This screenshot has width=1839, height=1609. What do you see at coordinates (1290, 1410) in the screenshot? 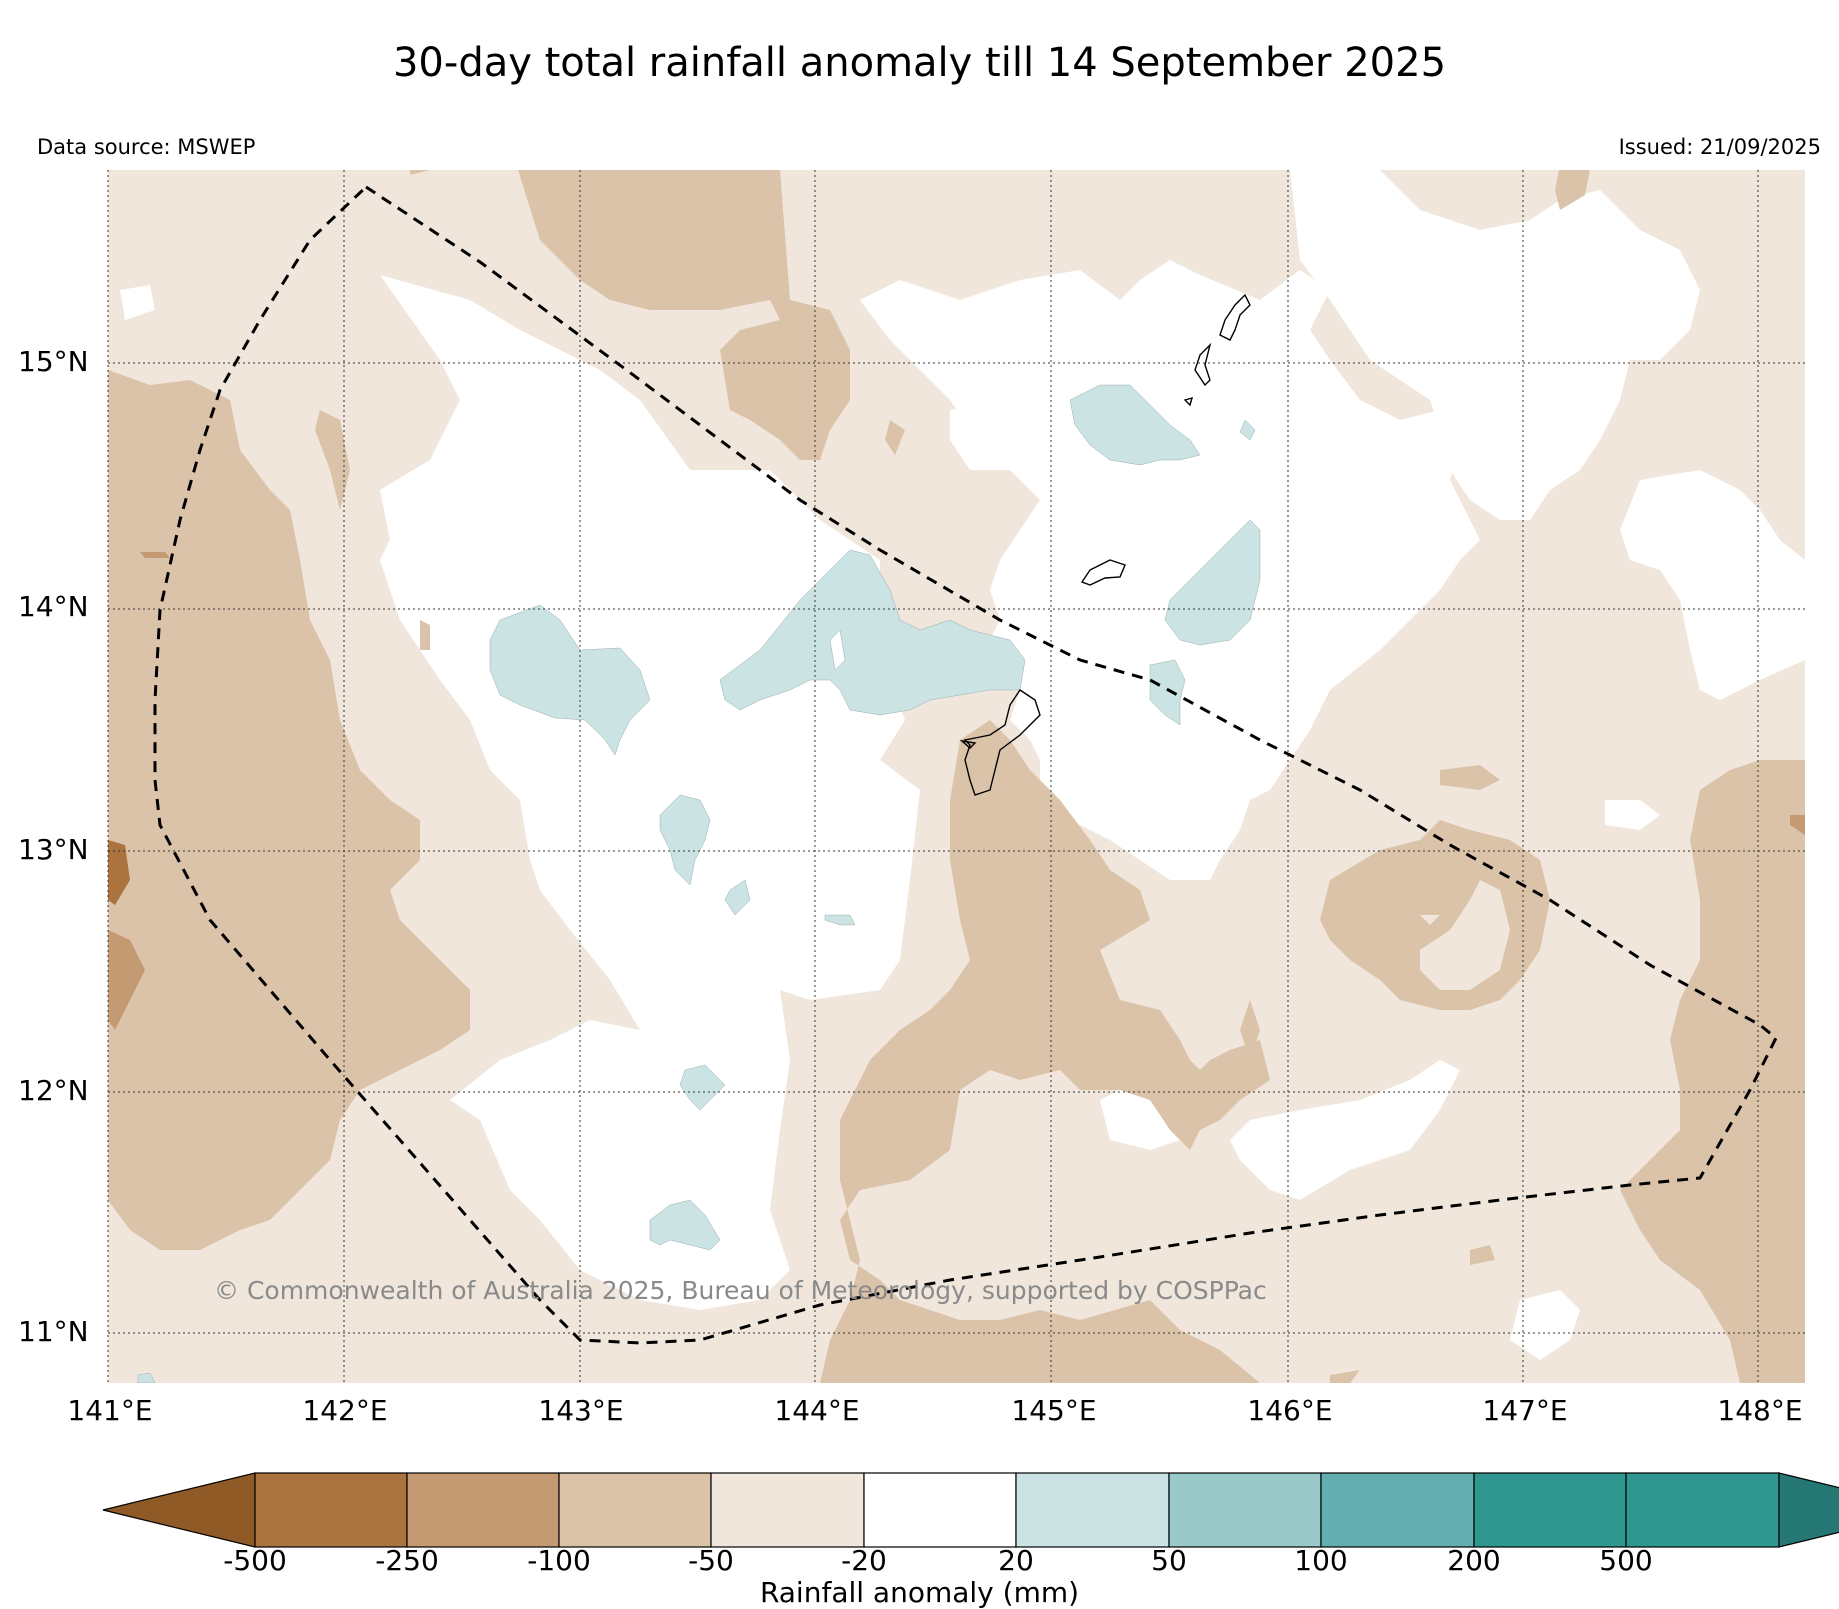
I see `lon-label: 146°E` at bounding box center [1290, 1410].